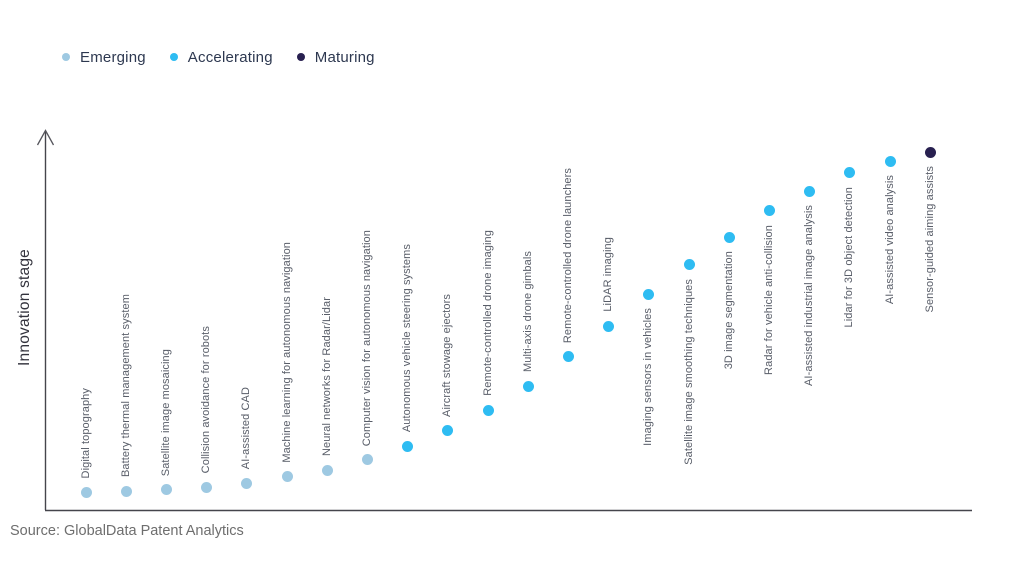 Image resolution: width=1024 pixels, height=576 pixels. I want to click on data-point-label: Multi-axis drone gimbals, so click(527, 312).